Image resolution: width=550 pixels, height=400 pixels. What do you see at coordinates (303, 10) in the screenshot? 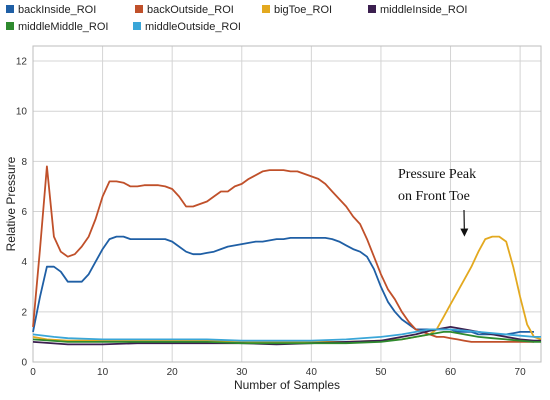
I see `legend-label: bigToe_ROI` at bounding box center [303, 10].